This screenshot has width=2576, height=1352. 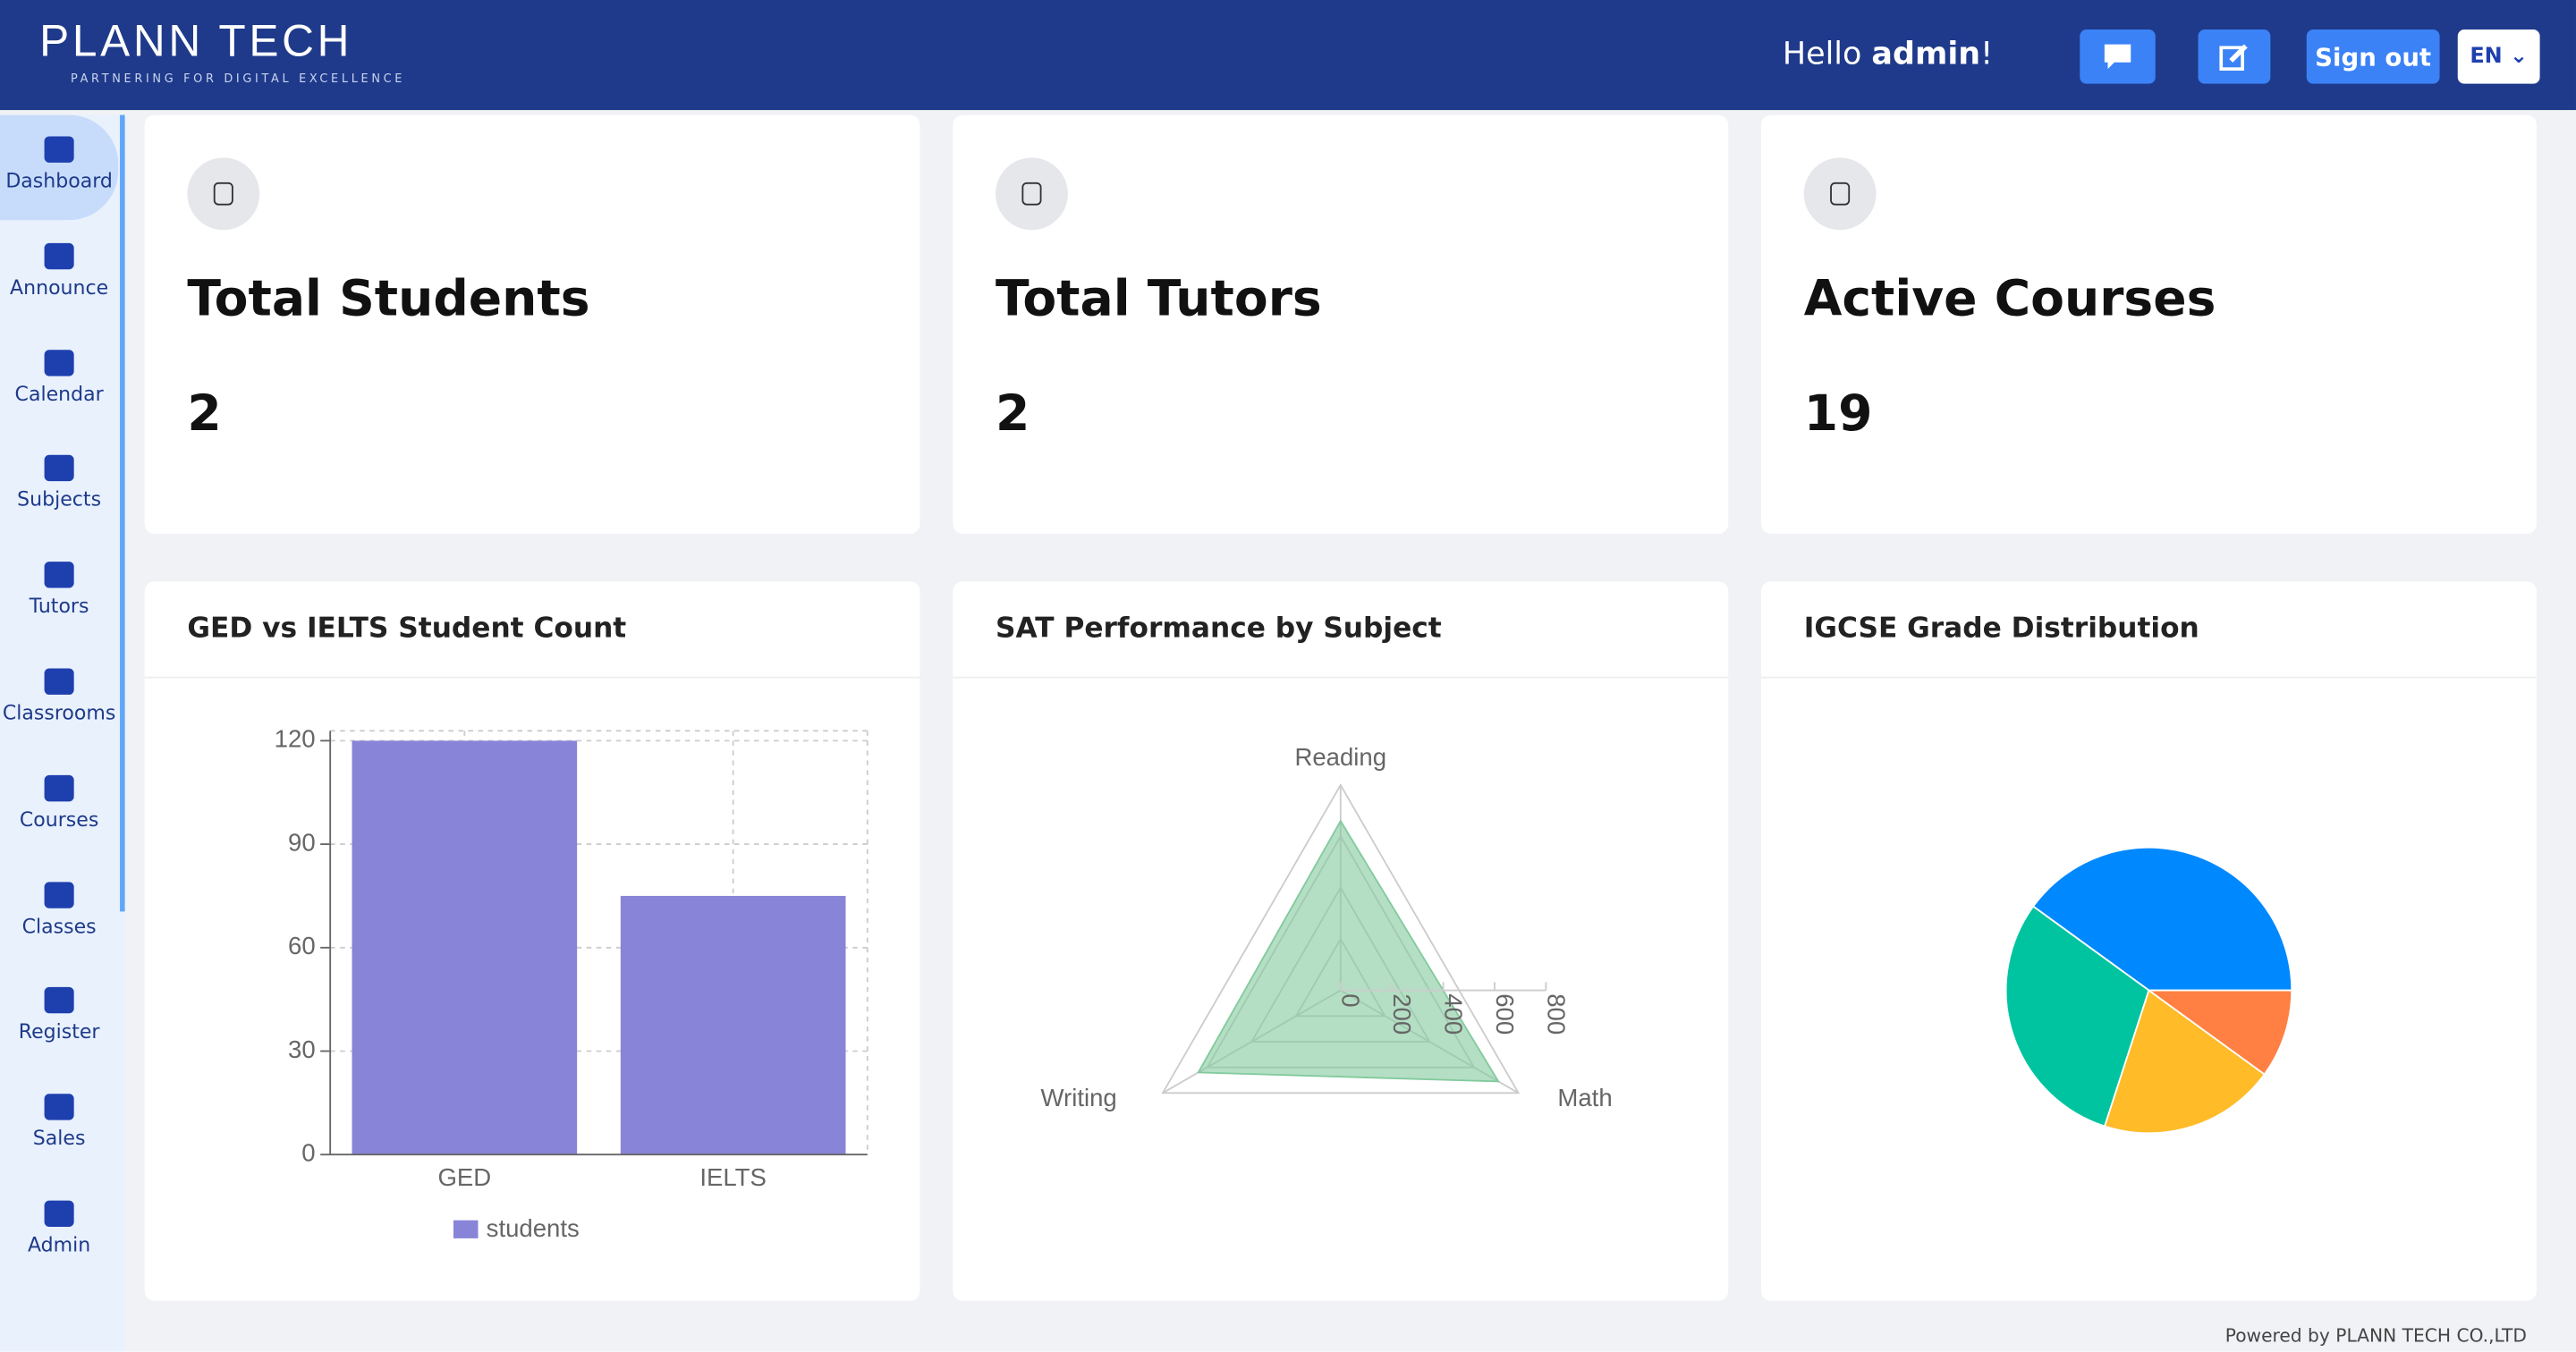 What do you see at coordinates (59, 913) in the screenshot?
I see `nav-item: Classes` at bounding box center [59, 913].